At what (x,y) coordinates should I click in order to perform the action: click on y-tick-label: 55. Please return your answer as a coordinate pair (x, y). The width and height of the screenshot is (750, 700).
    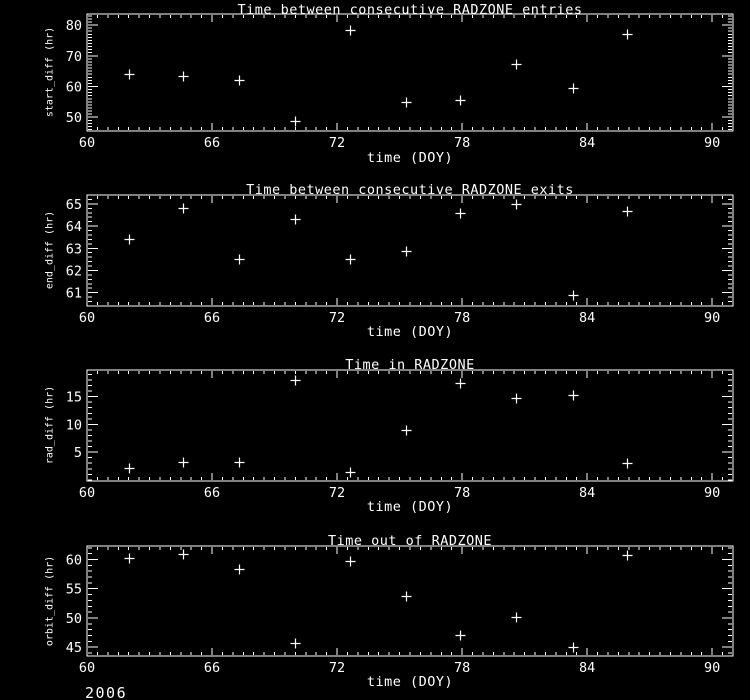
    Looking at the image, I should click on (74, 590).